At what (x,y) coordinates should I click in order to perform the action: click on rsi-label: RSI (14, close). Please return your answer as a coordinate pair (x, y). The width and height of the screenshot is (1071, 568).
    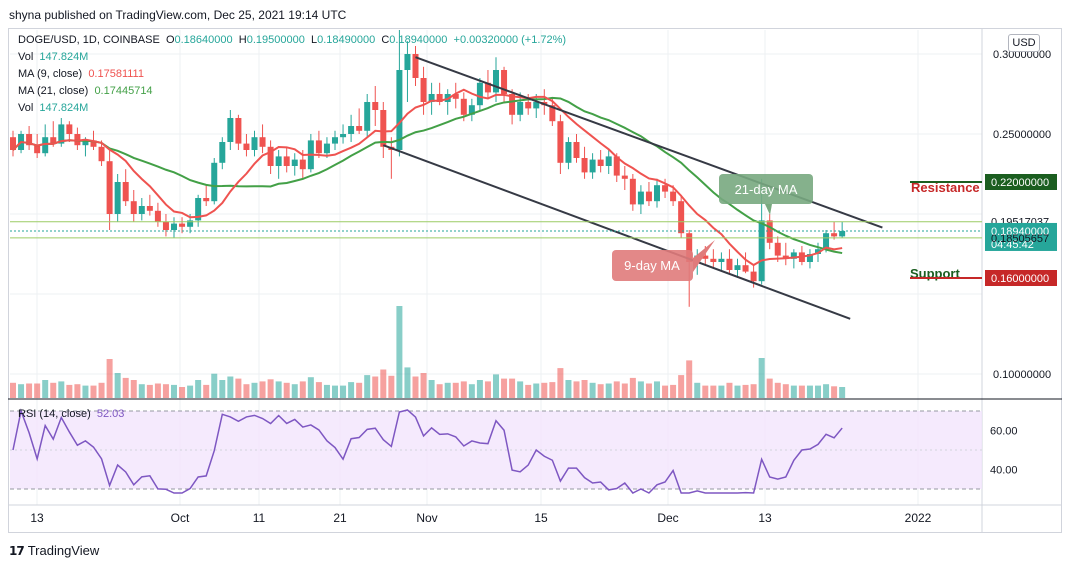
    Looking at the image, I should click on (54, 414).